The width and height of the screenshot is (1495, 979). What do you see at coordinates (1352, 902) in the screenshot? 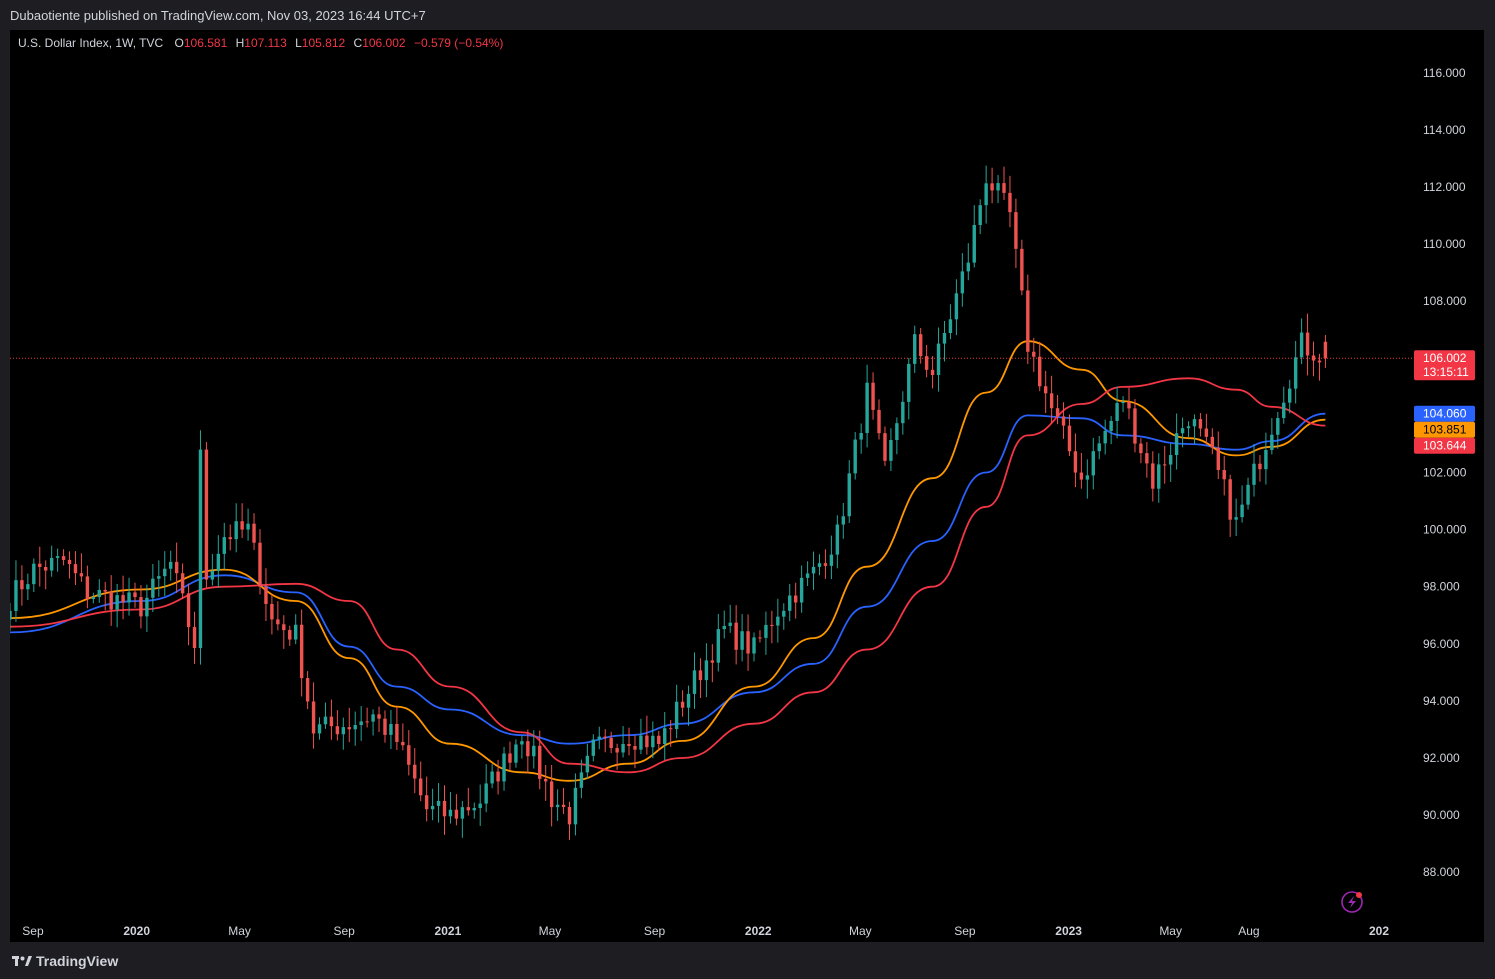
I see `lightning-icon` at bounding box center [1352, 902].